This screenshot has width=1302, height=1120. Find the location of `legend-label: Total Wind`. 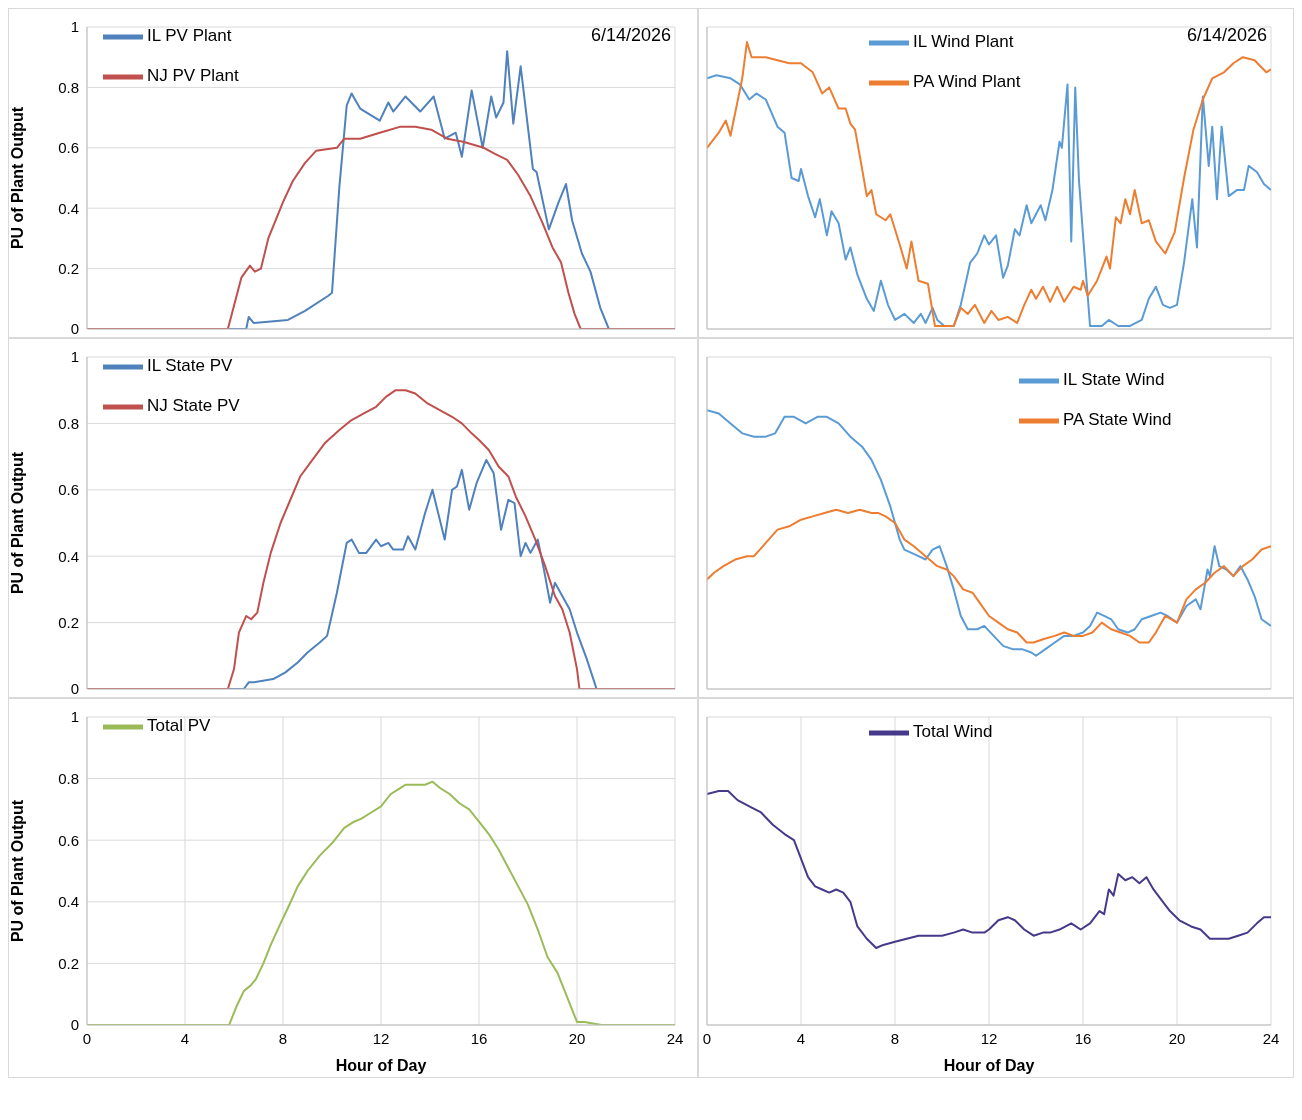

legend-label: Total Wind is located at coordinates (953, 732).